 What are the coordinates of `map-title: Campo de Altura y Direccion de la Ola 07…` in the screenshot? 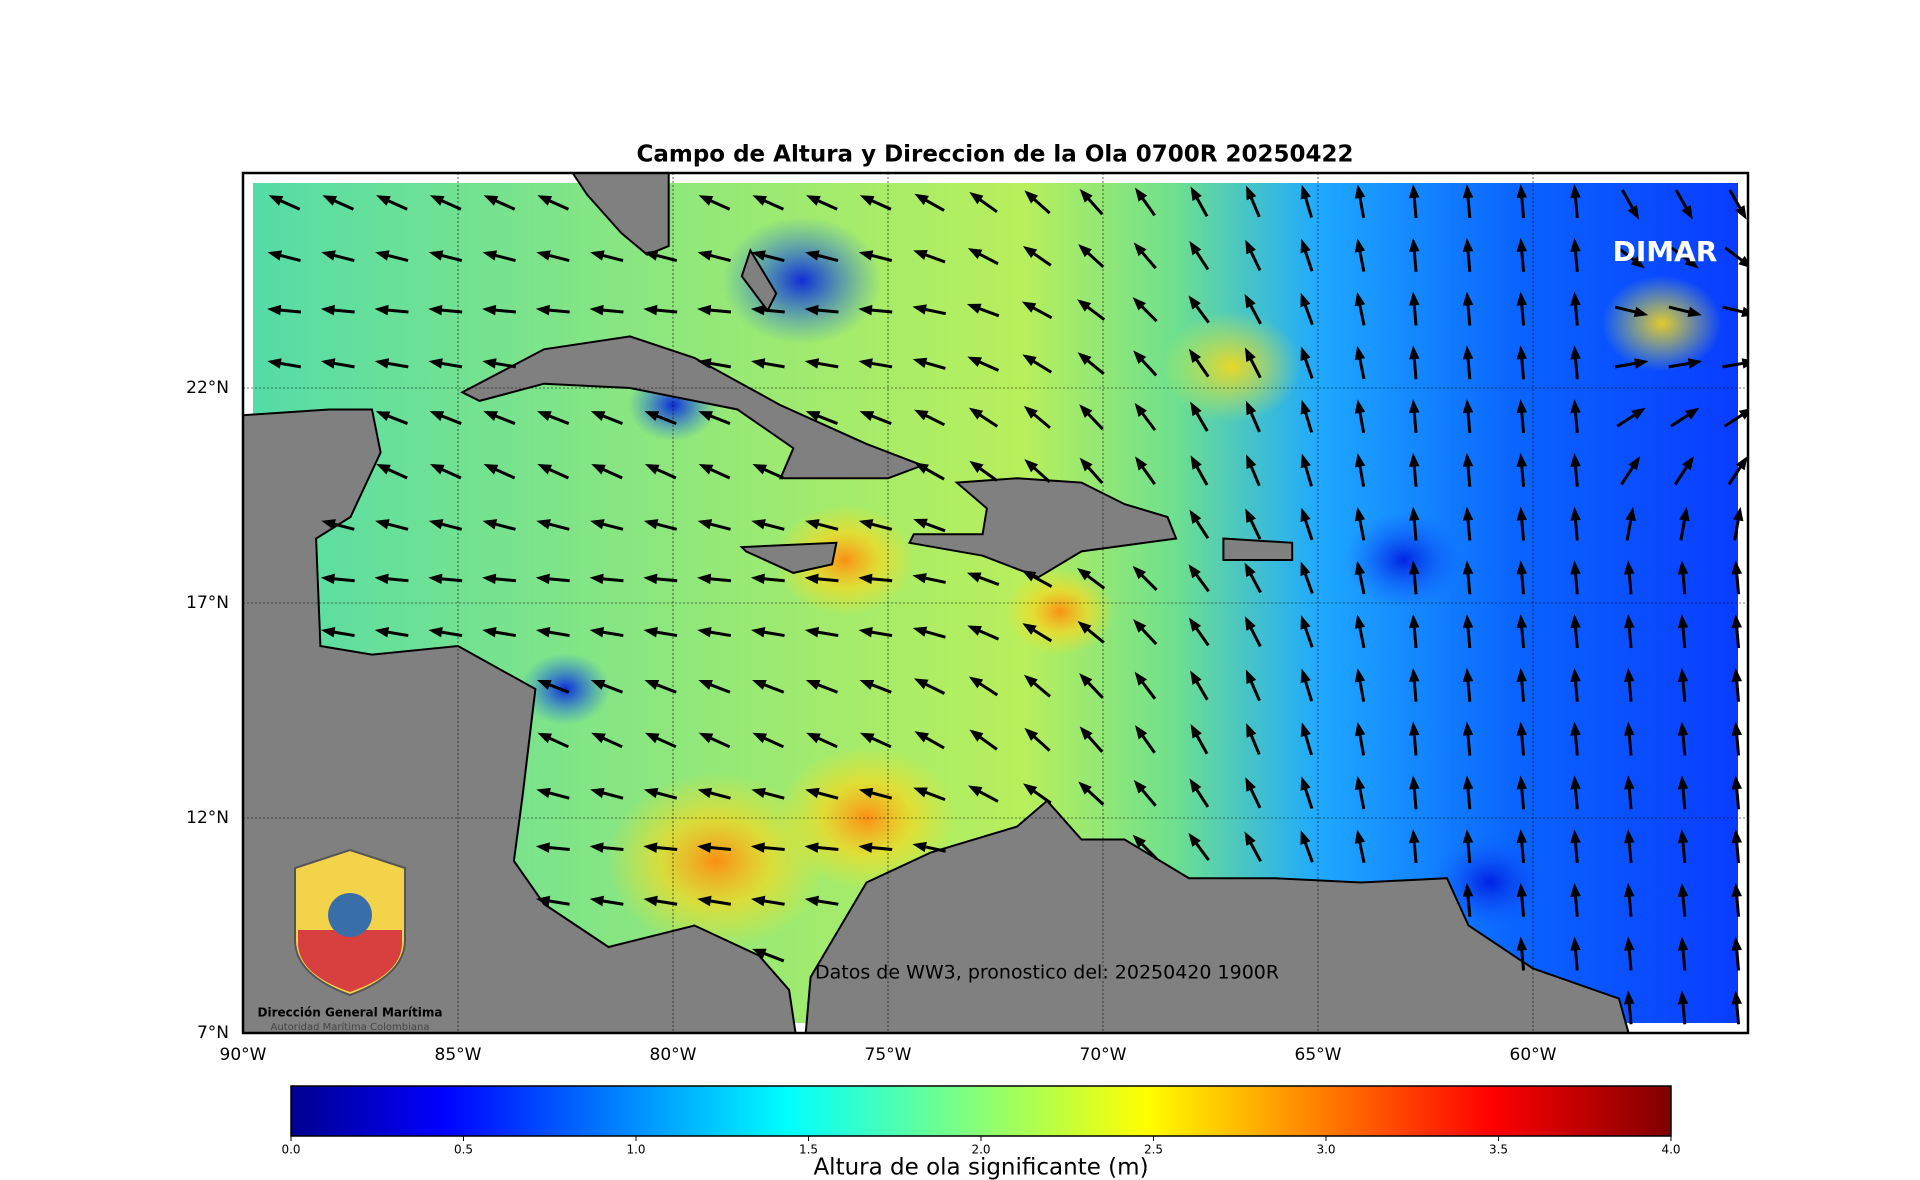 It's located at (994, 155).